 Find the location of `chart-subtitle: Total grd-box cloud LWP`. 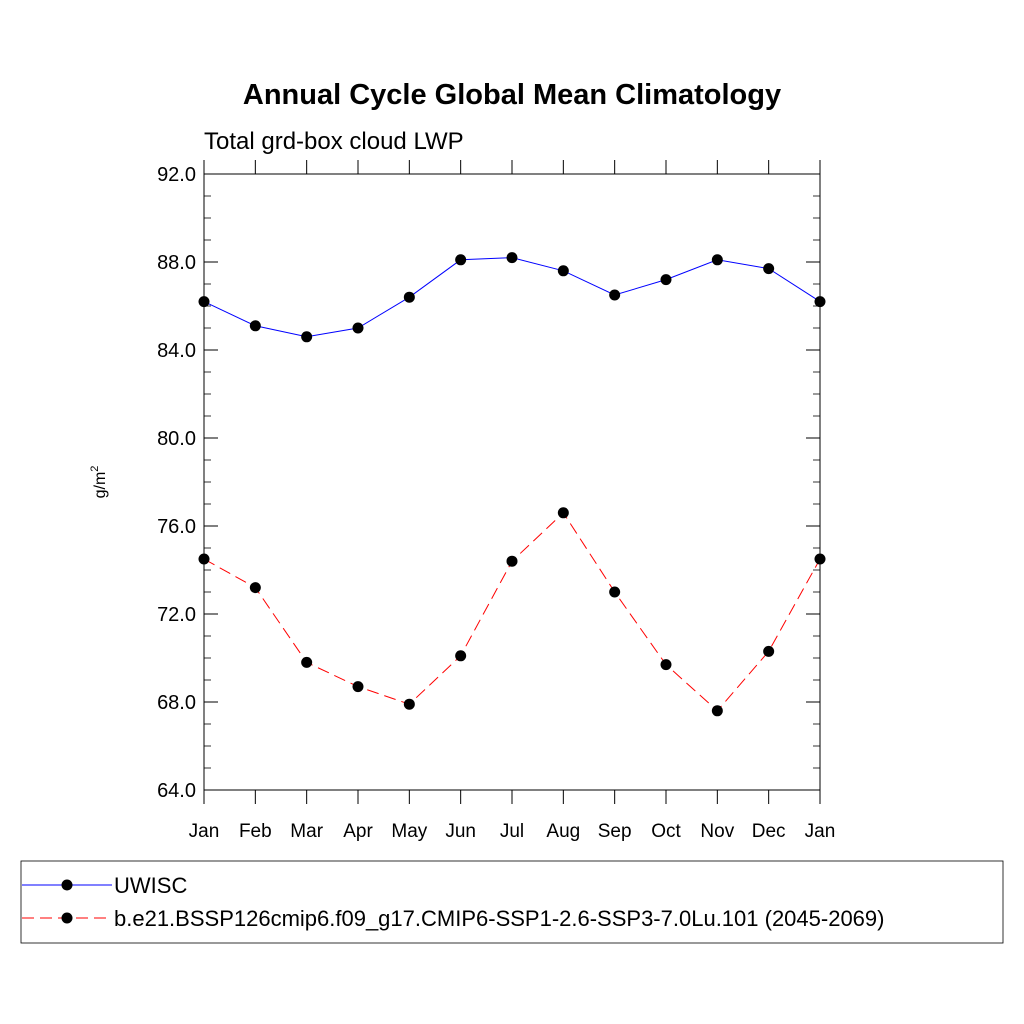

chart-subtitle: Total grd-box cloud LWP is located at coordinates (334, 141).